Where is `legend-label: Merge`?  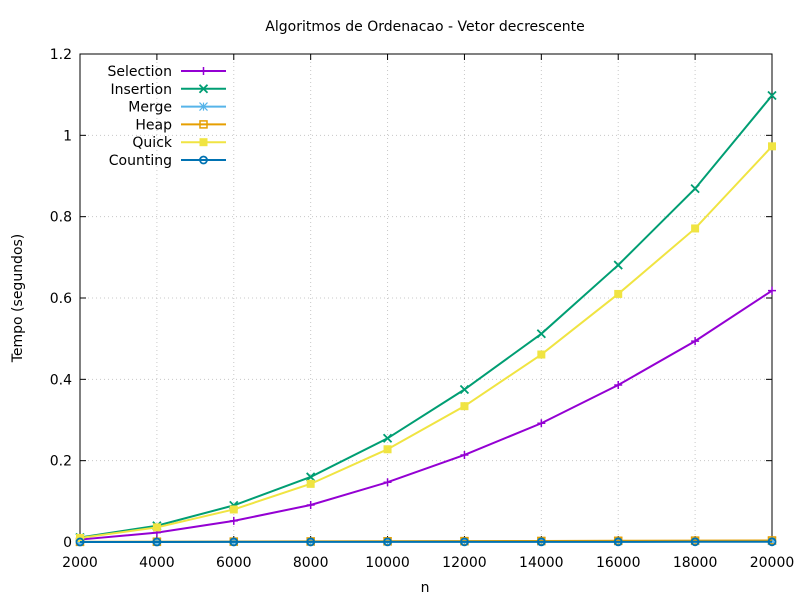
legend-label: Merge is located at coordinates (150, 108).